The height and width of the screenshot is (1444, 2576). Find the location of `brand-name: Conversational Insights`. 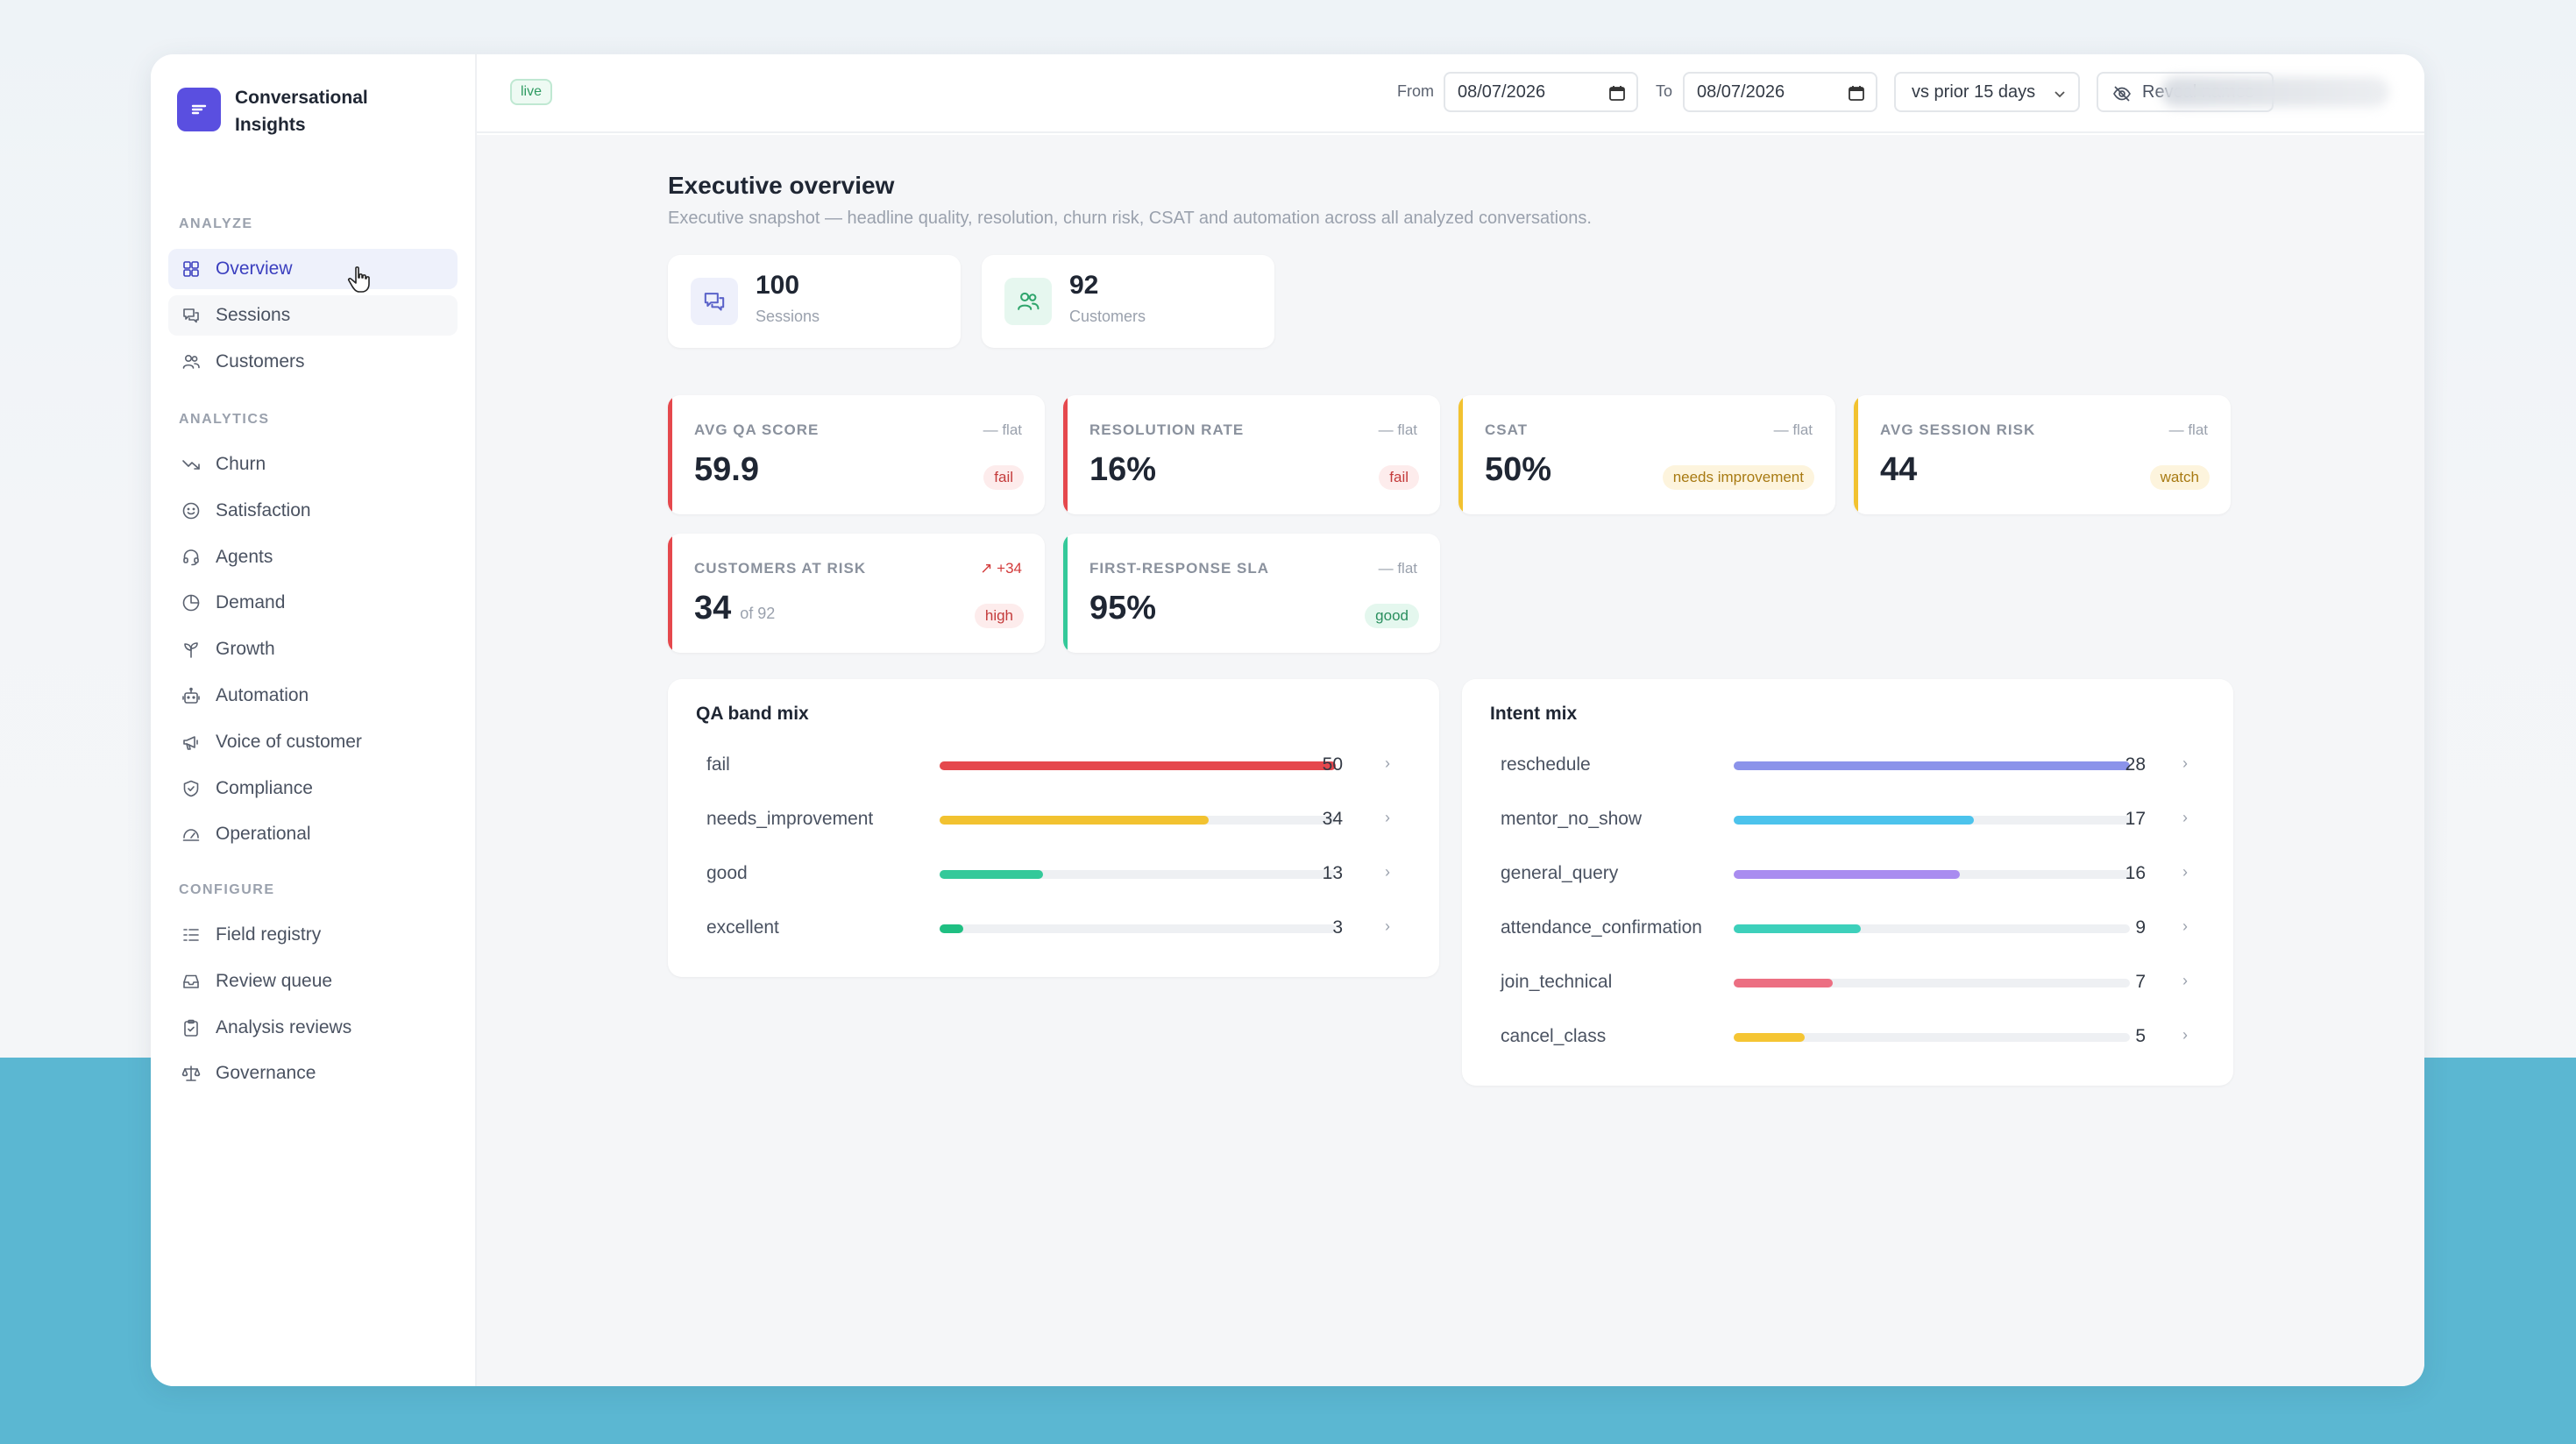

brand-name: Conversational Insights is located at coordinates (301, 112).